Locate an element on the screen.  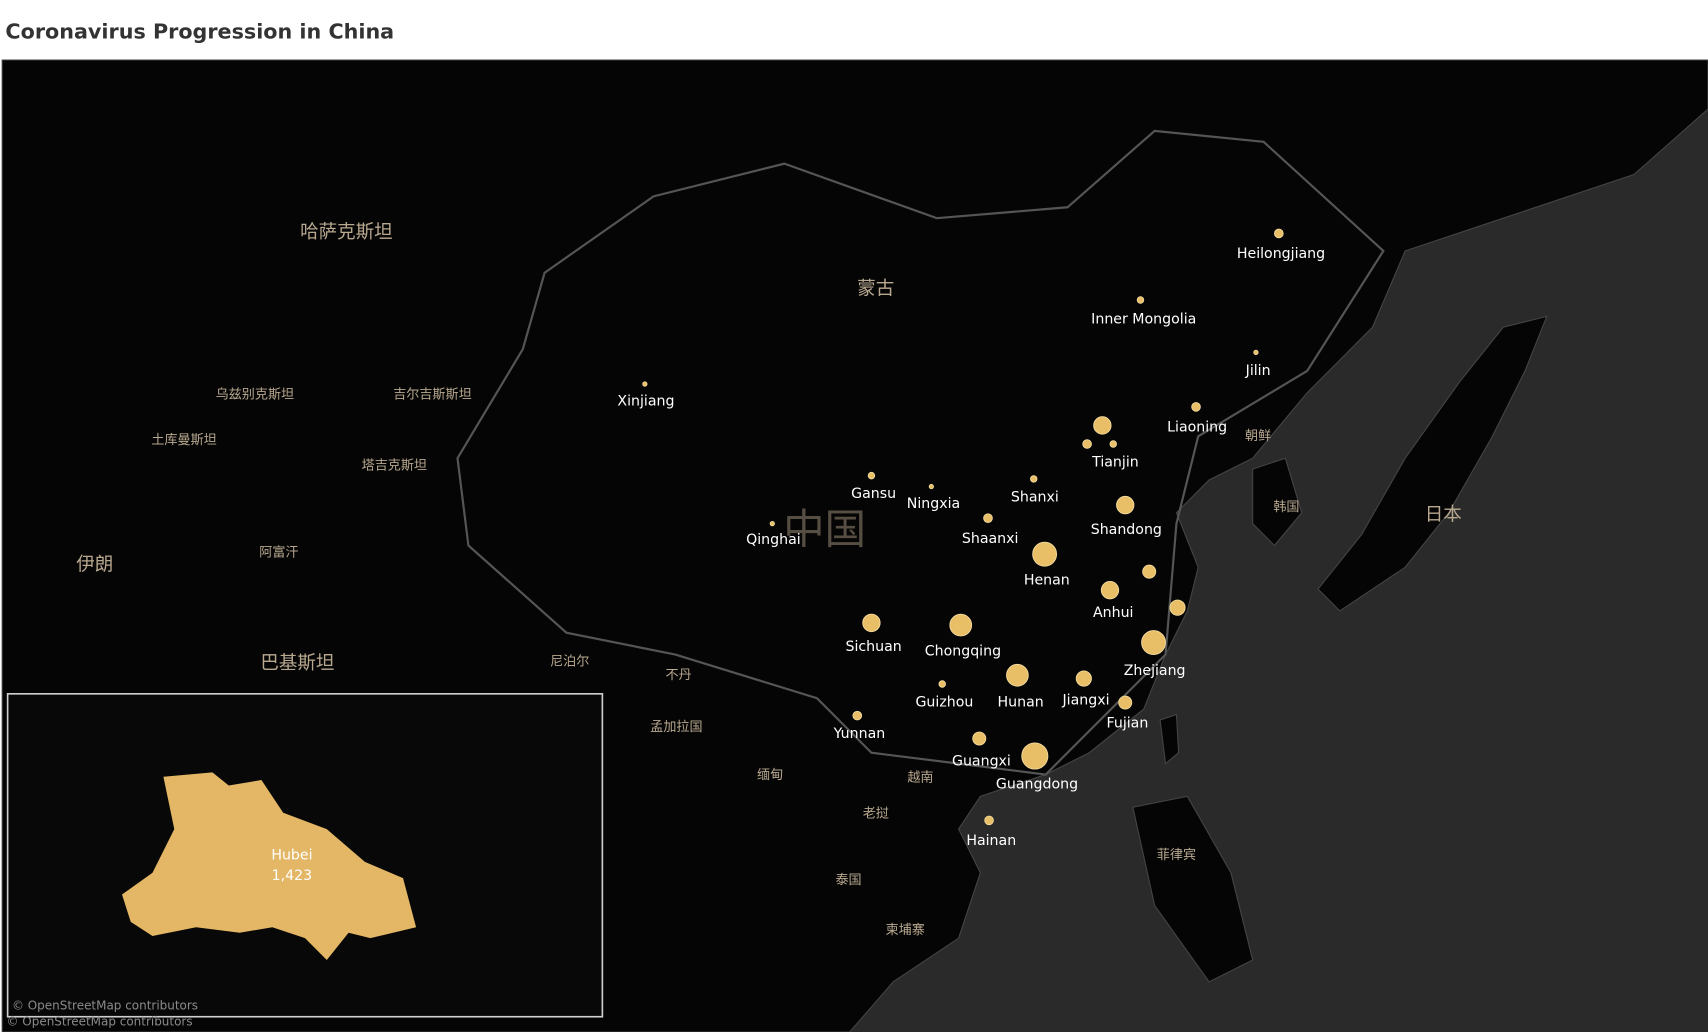
province-label: Heilongjiang is located at coordinates (1281, 254).